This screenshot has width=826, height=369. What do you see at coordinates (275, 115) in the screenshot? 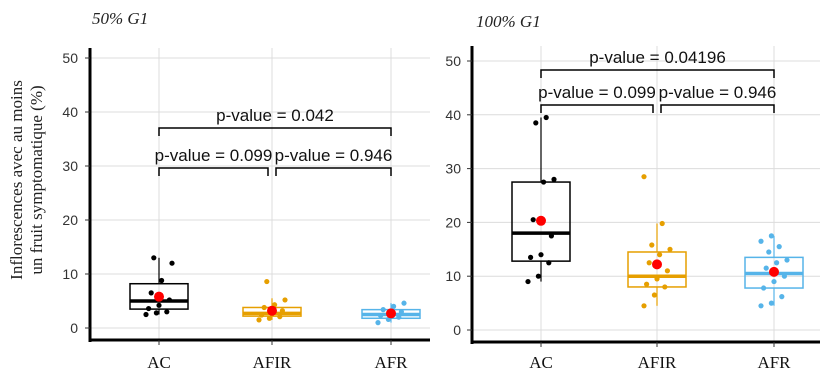
I see `p-value-label: p-value = 0.042` at bounding box center [275, 115].